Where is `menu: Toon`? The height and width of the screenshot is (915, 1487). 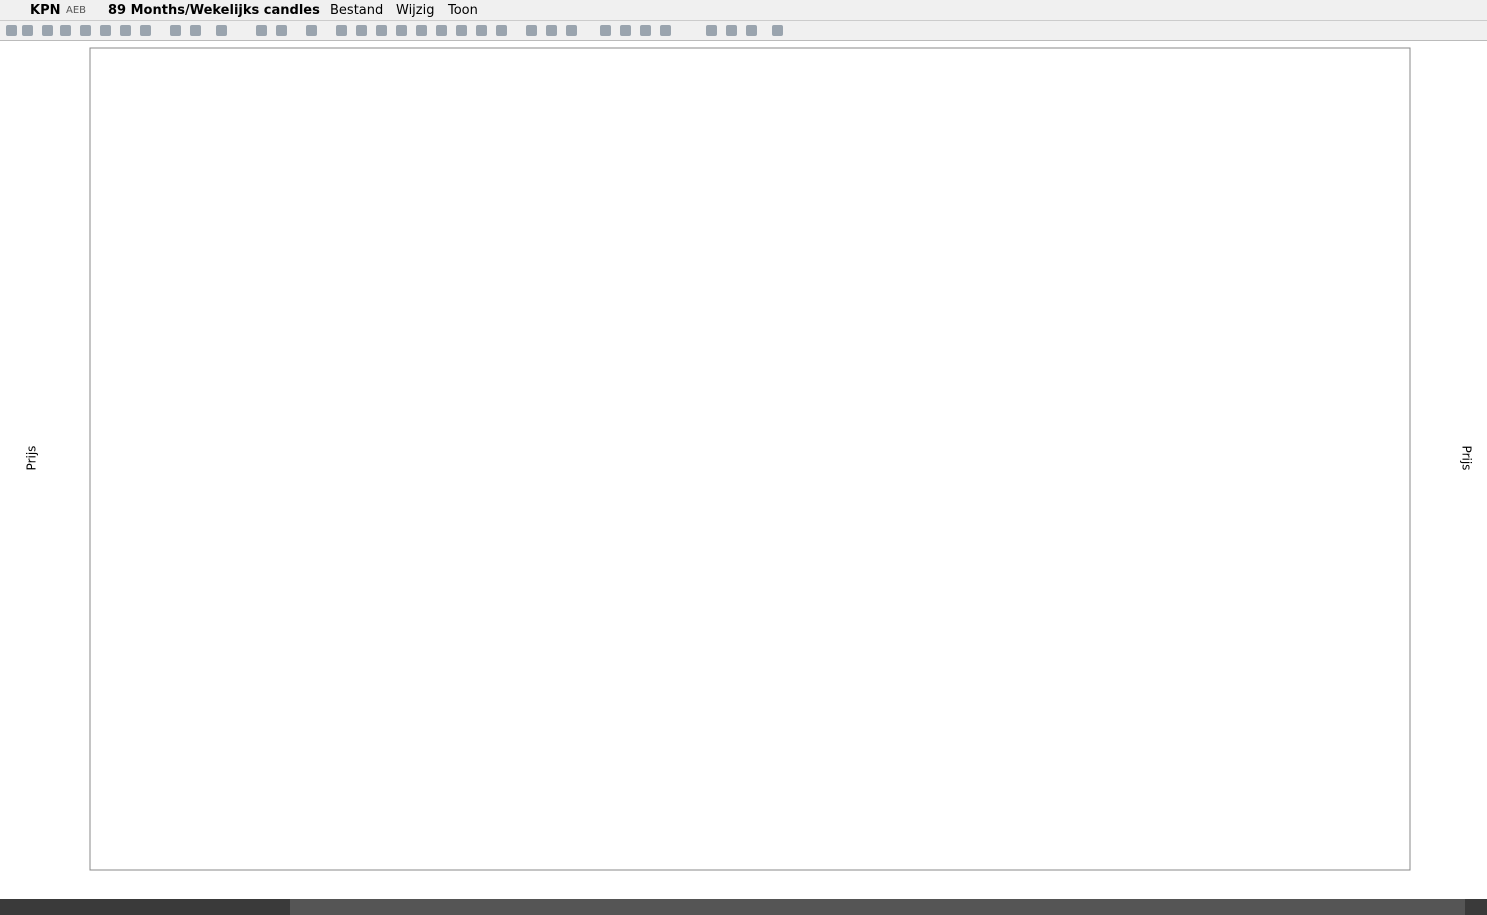 menu: Toon is located at coordinates (463, 10).